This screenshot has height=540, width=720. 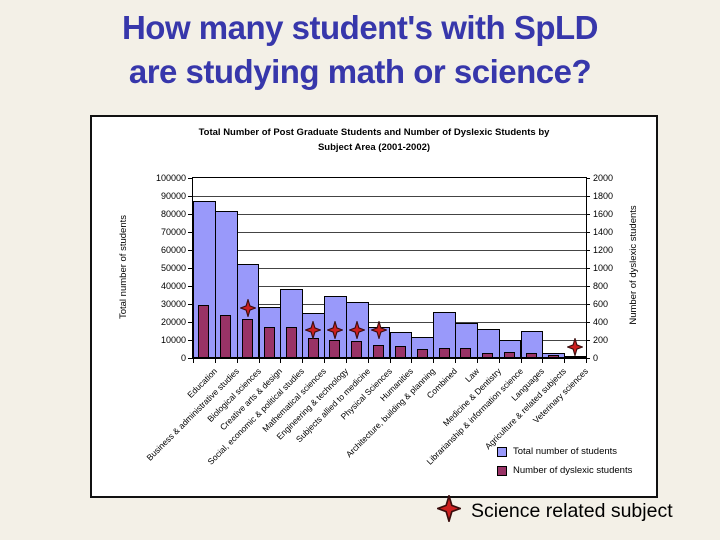 What do you see at coordinates (123, 267) in the screenshot?
I see `y-axis-left-title: Total number of students` at bounding box center [123, 267].